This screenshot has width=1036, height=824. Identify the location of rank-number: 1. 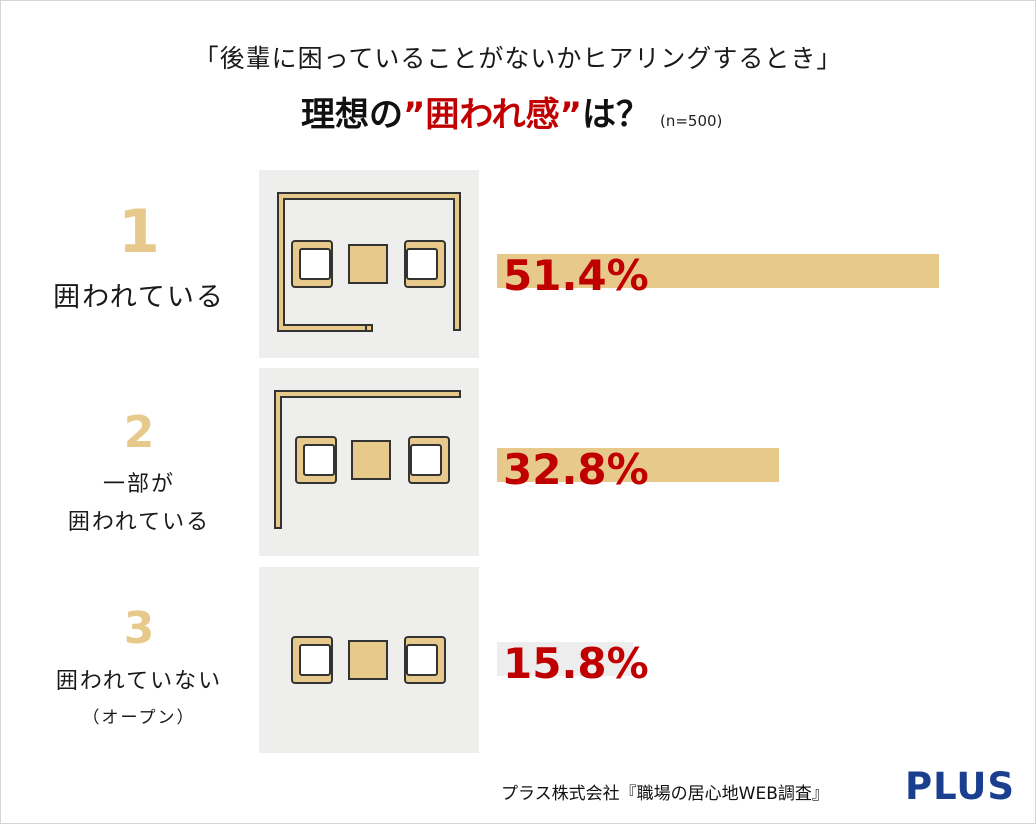
(139, 232).